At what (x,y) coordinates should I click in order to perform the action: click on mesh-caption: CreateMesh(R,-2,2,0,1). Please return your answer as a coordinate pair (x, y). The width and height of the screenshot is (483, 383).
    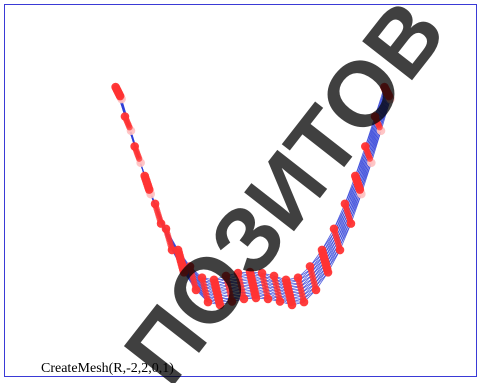
    Looking at the image, I should click on (107, 368).